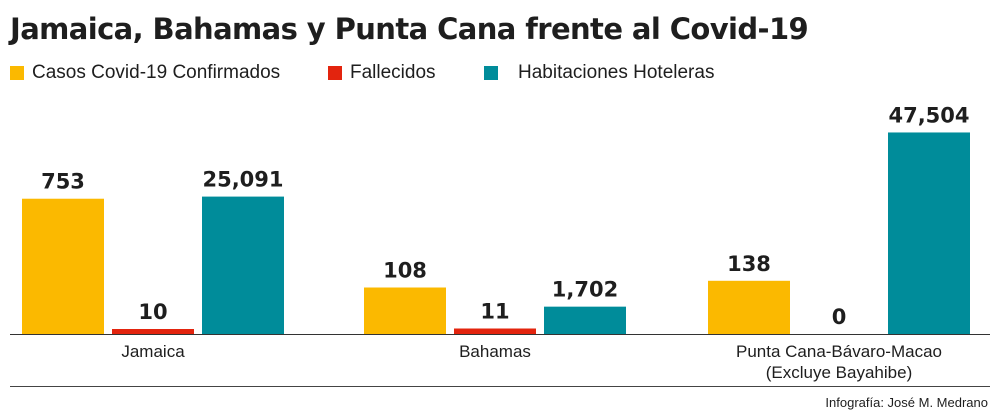 The image size is (1000, 416). I want to click on data-label-bahamas-casos: 108, so click(405, 271).